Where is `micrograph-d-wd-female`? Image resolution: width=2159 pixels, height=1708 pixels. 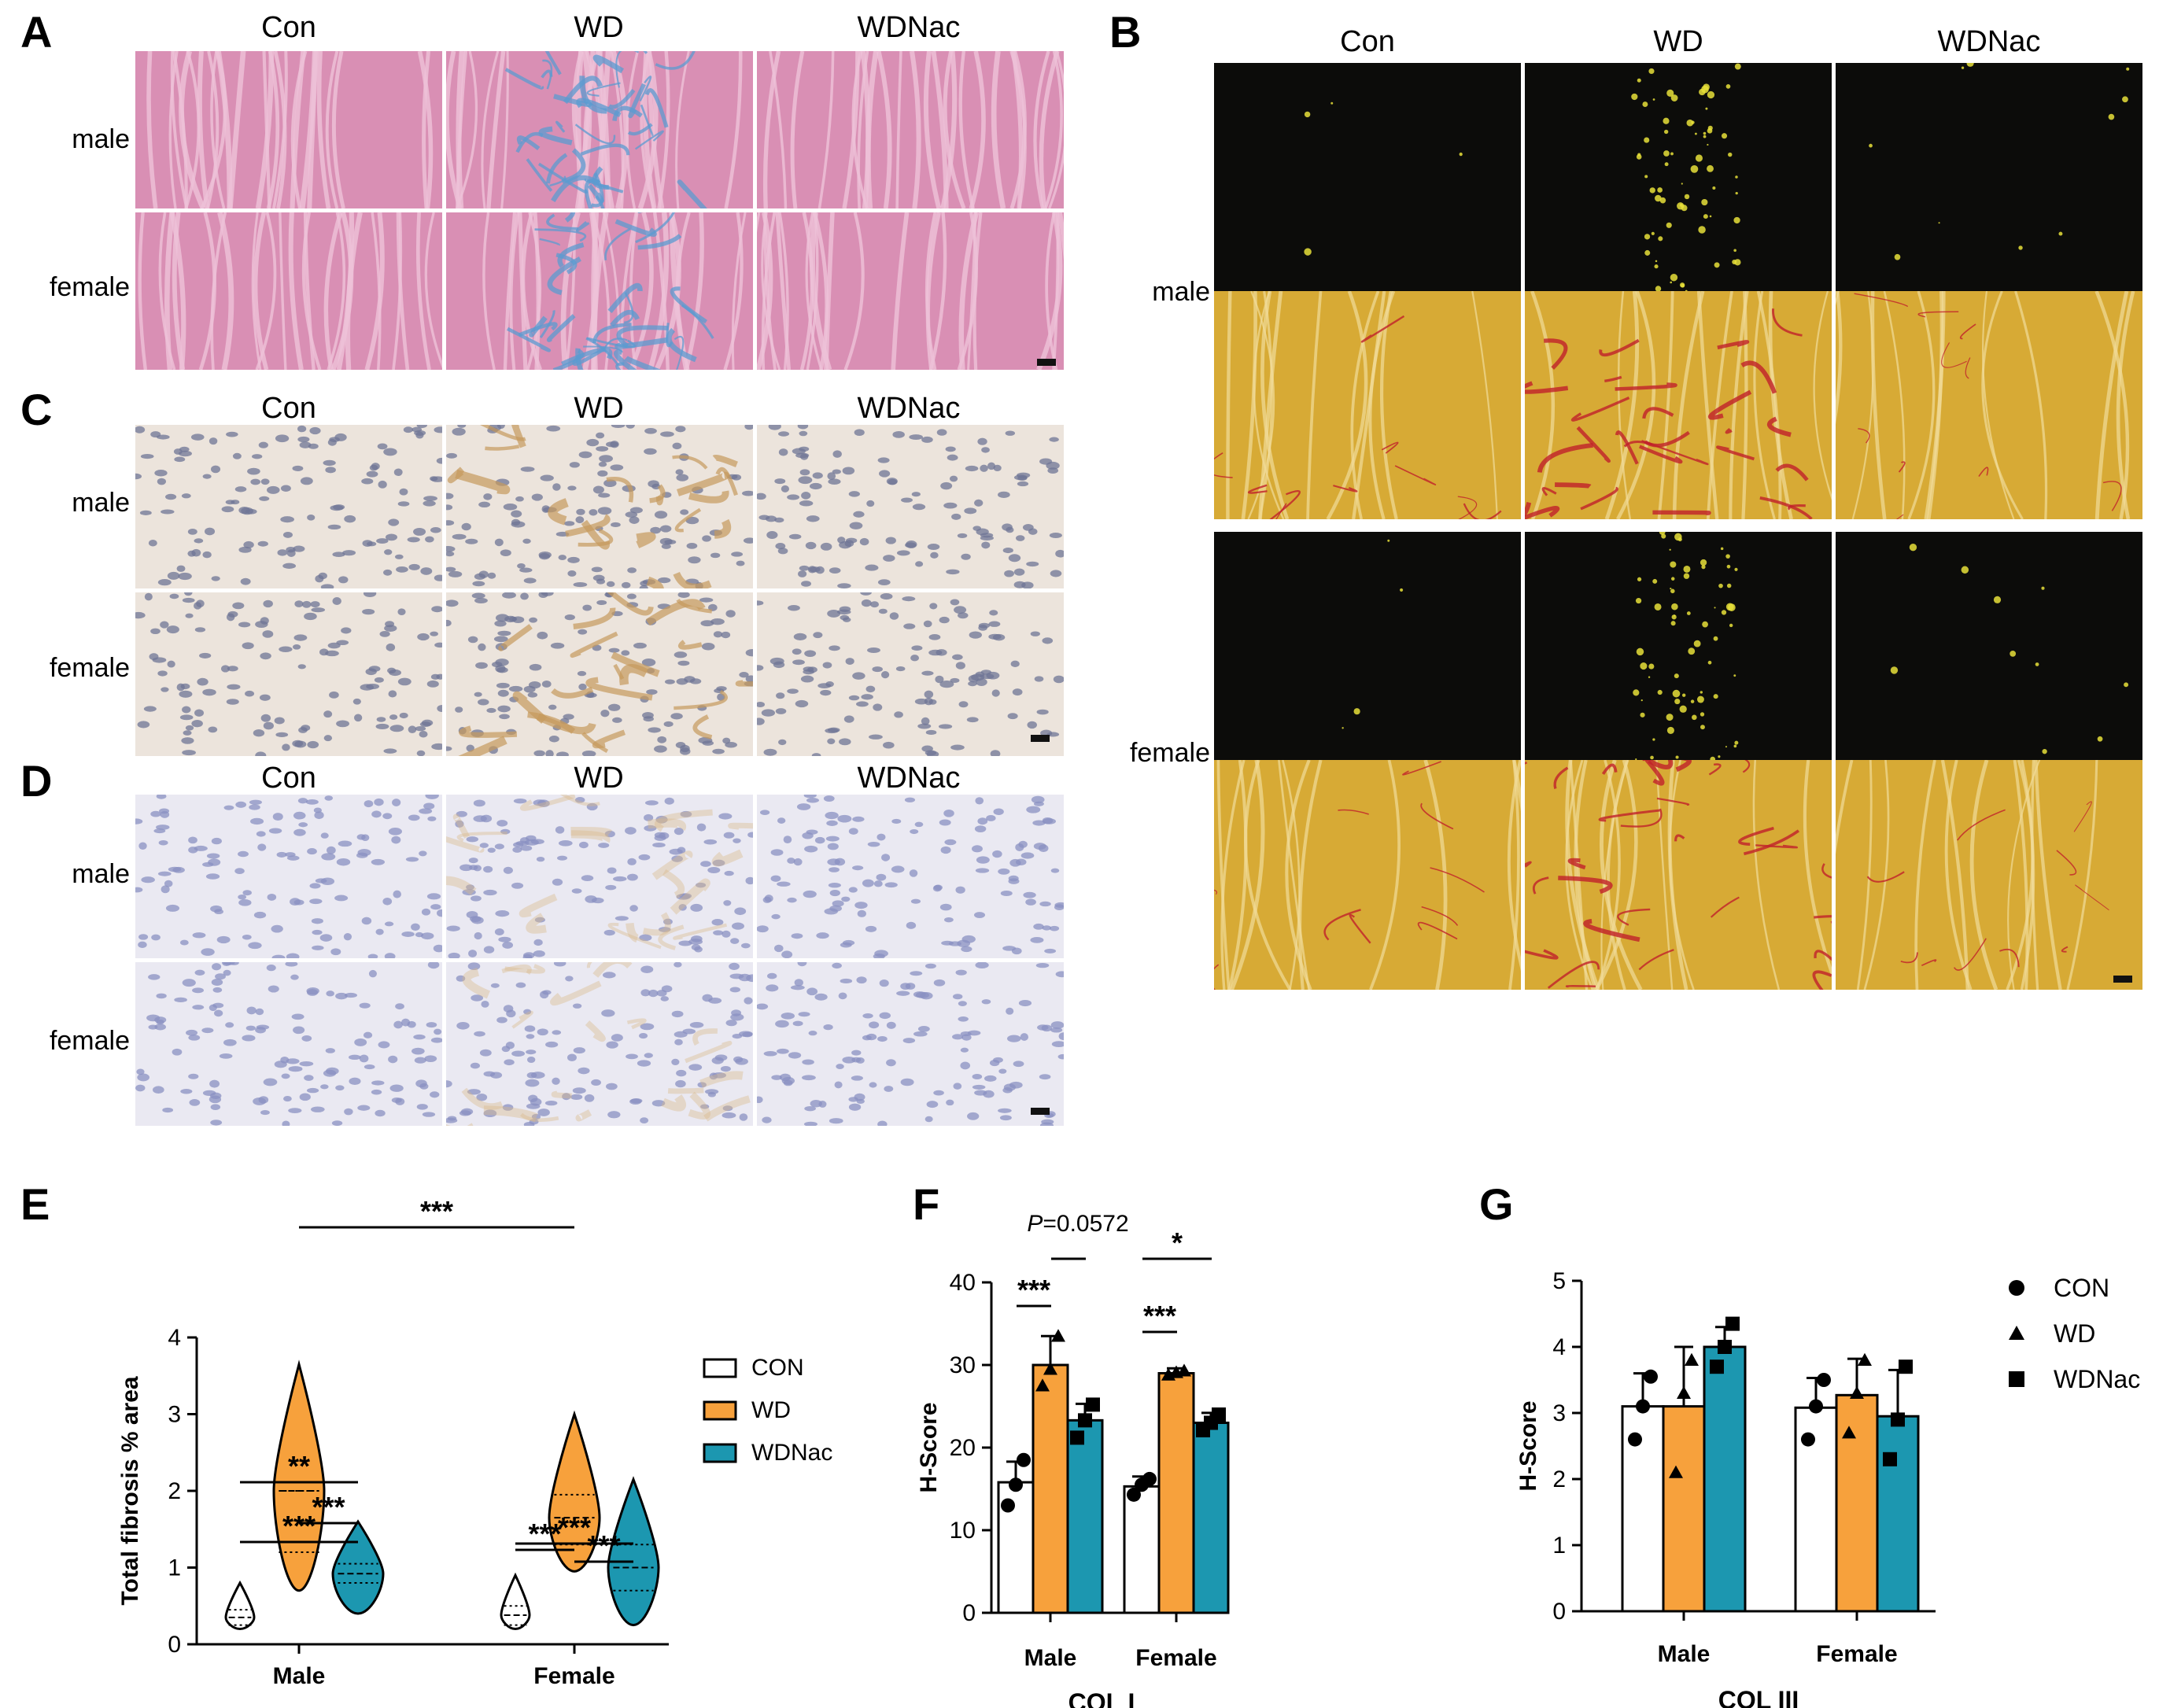
micrograph-d-wd-female is located at coordinates (599, 1044).